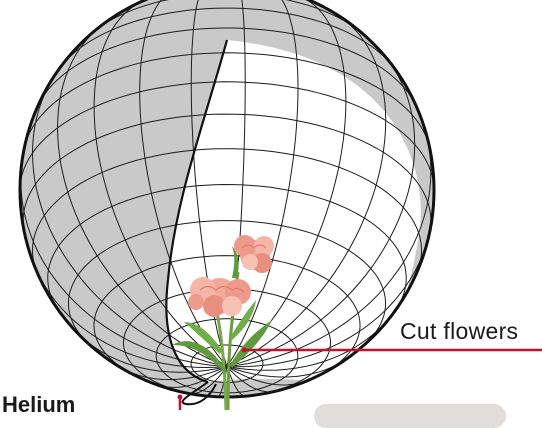 Image resolution: width=542 pixels, height=428 pixels. I want to click on inner-bag-edge, so click(197, 211).